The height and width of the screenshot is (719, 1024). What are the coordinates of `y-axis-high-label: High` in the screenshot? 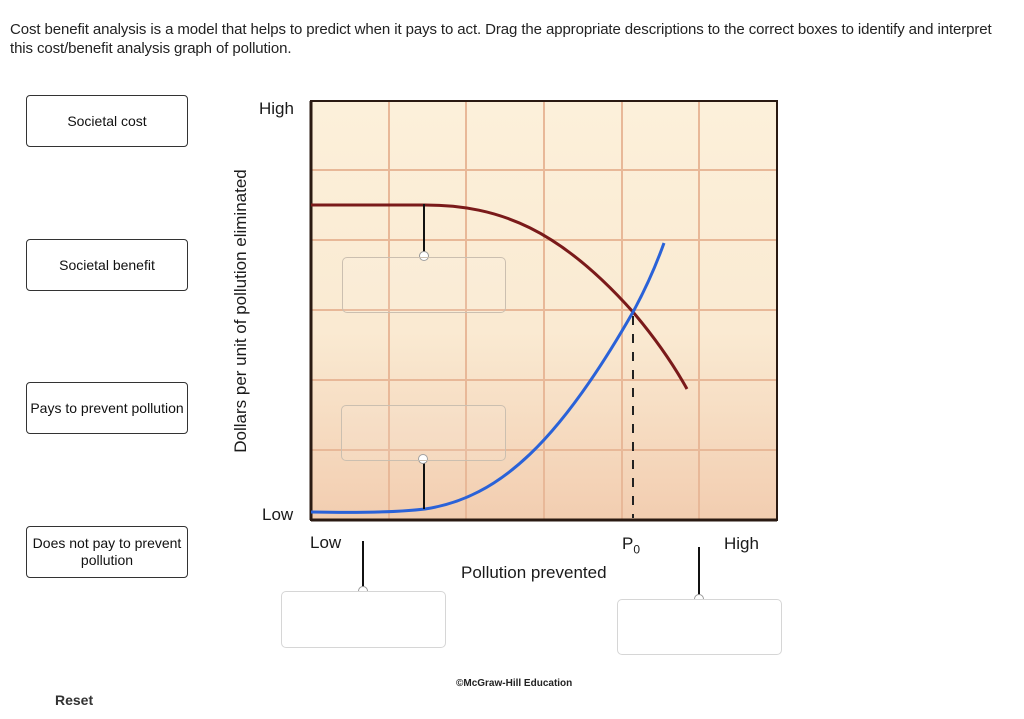 It's located at (276, 108).